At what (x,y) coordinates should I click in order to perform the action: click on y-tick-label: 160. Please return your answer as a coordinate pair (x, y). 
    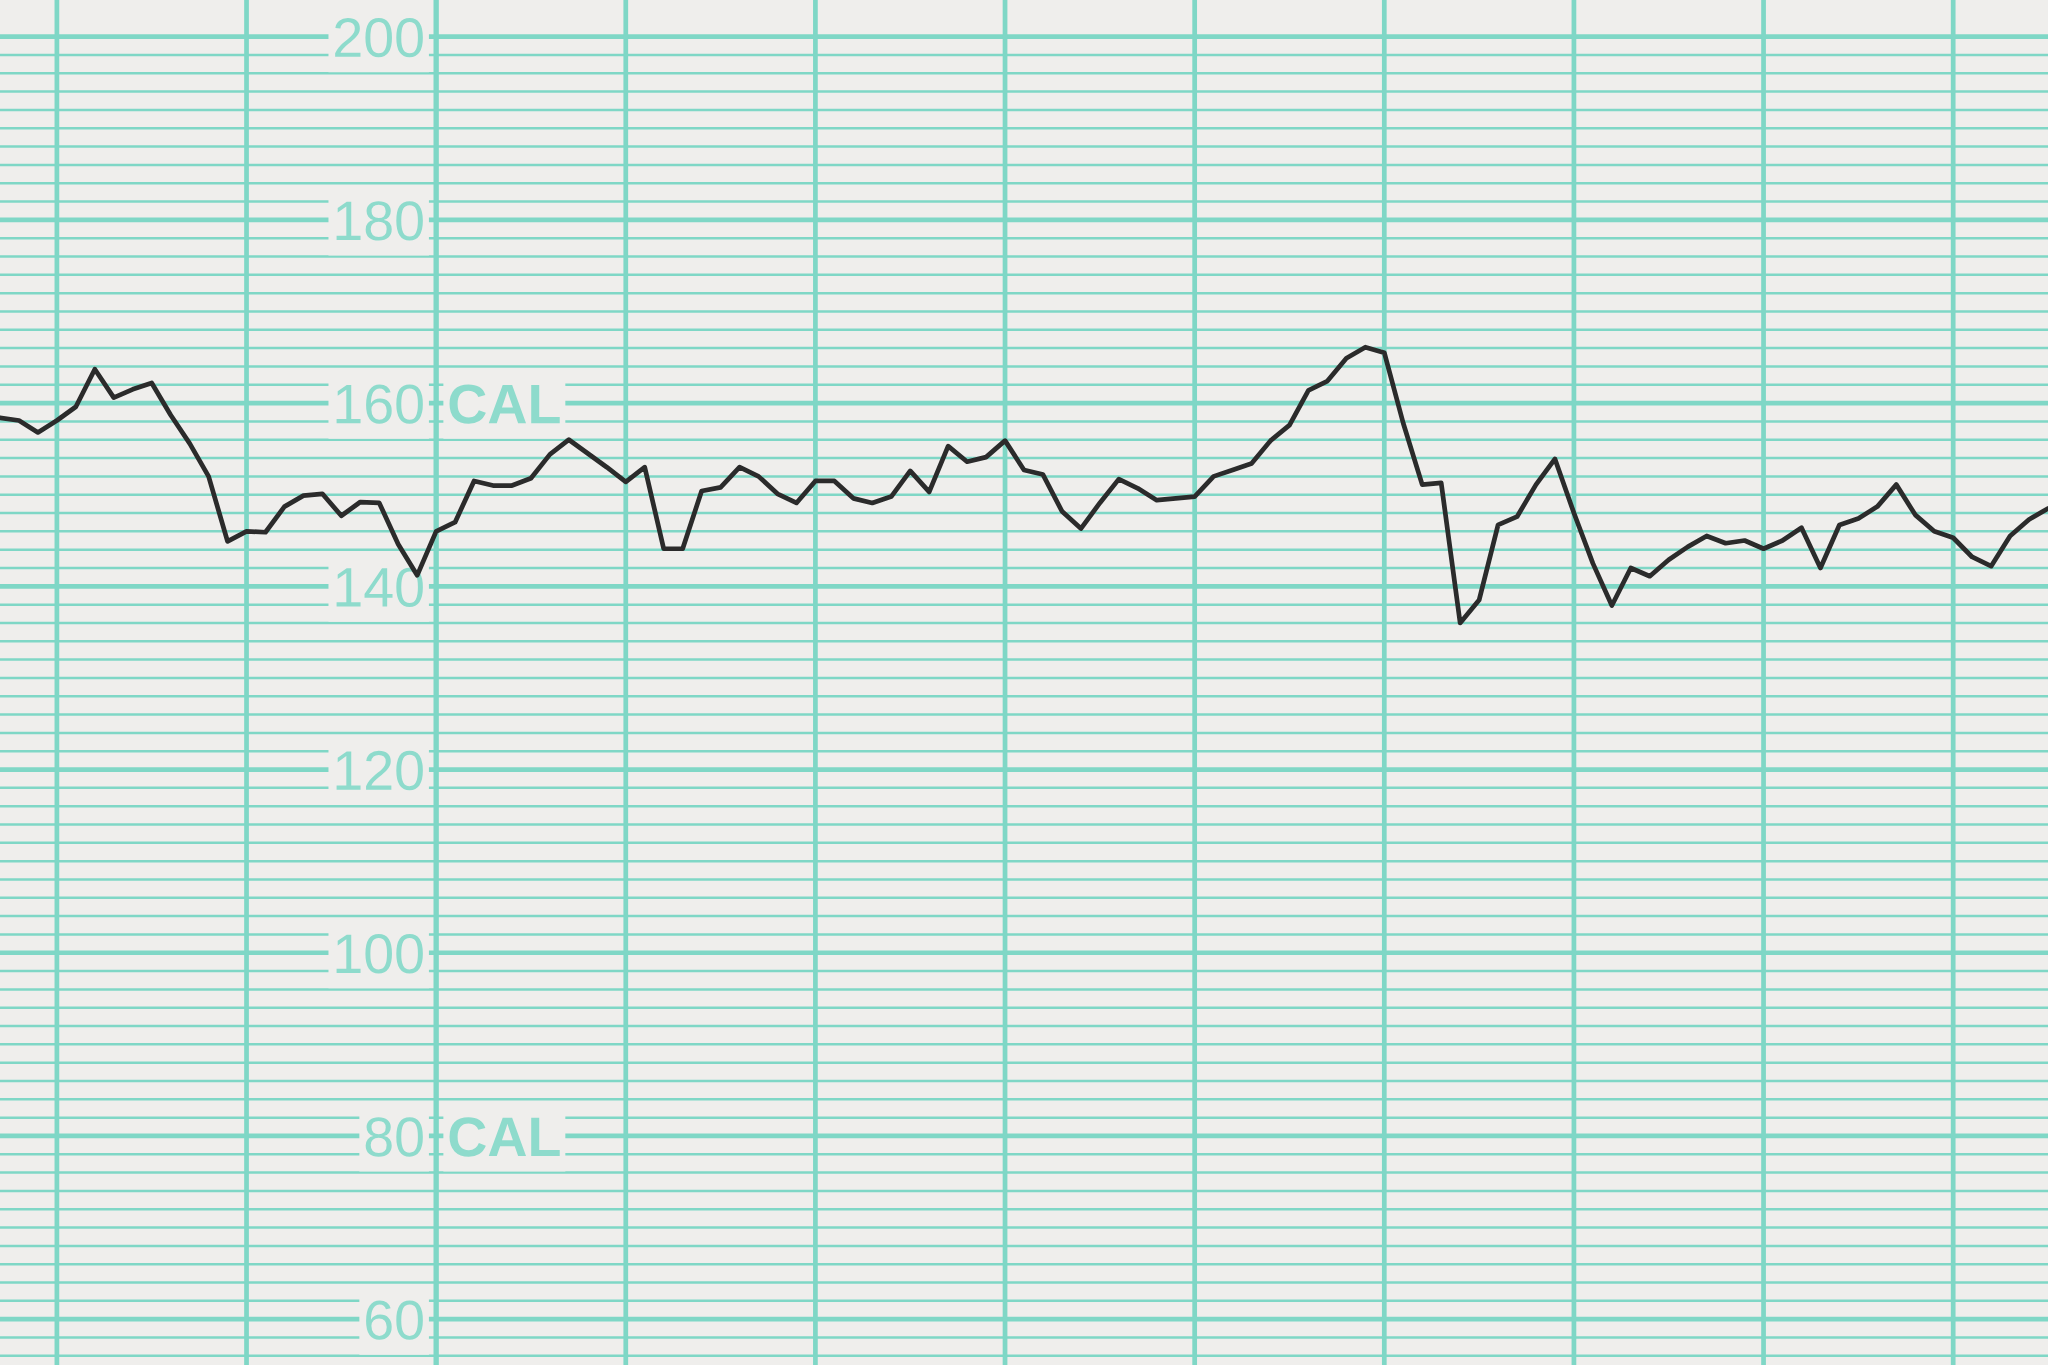
    Looking at the image, I should click on (379, 404).